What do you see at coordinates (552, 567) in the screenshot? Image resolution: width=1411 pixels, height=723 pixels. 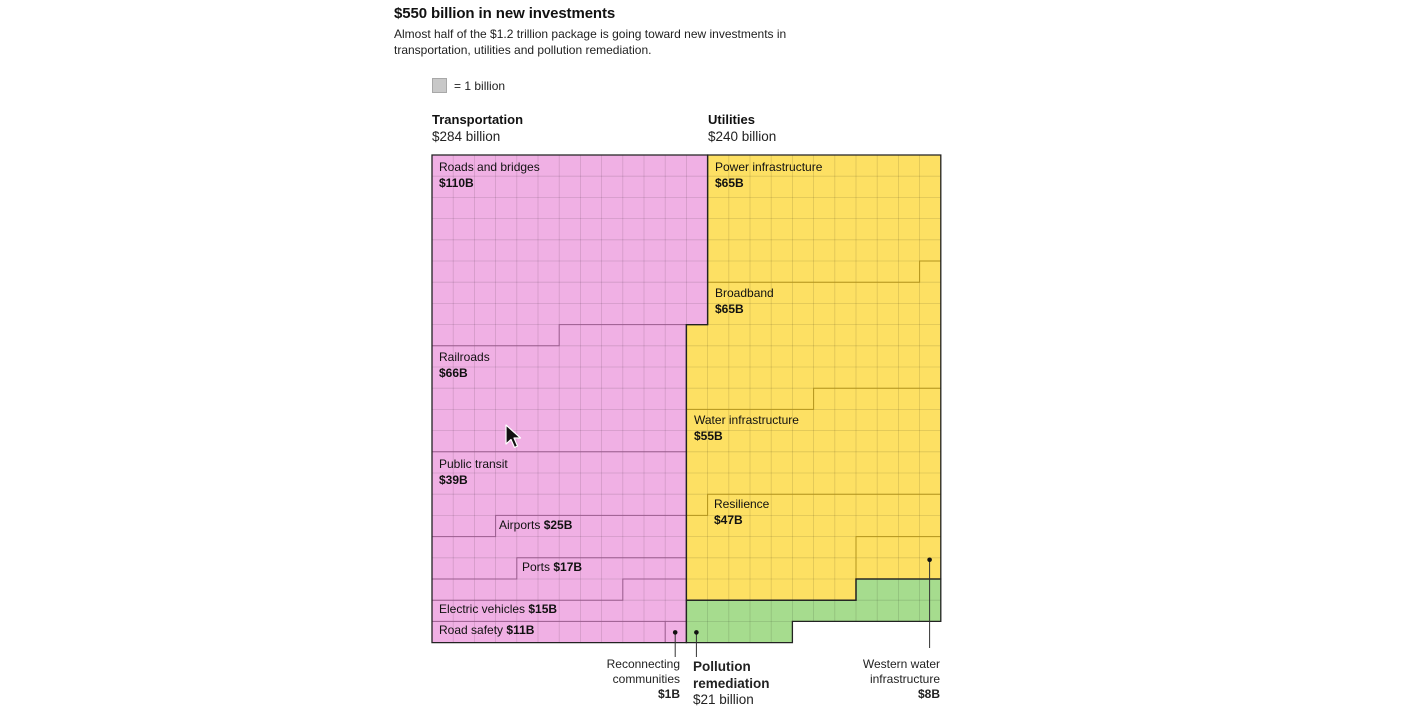 I see `label-ports: Ports $17B` at bounding box center [552, 567].